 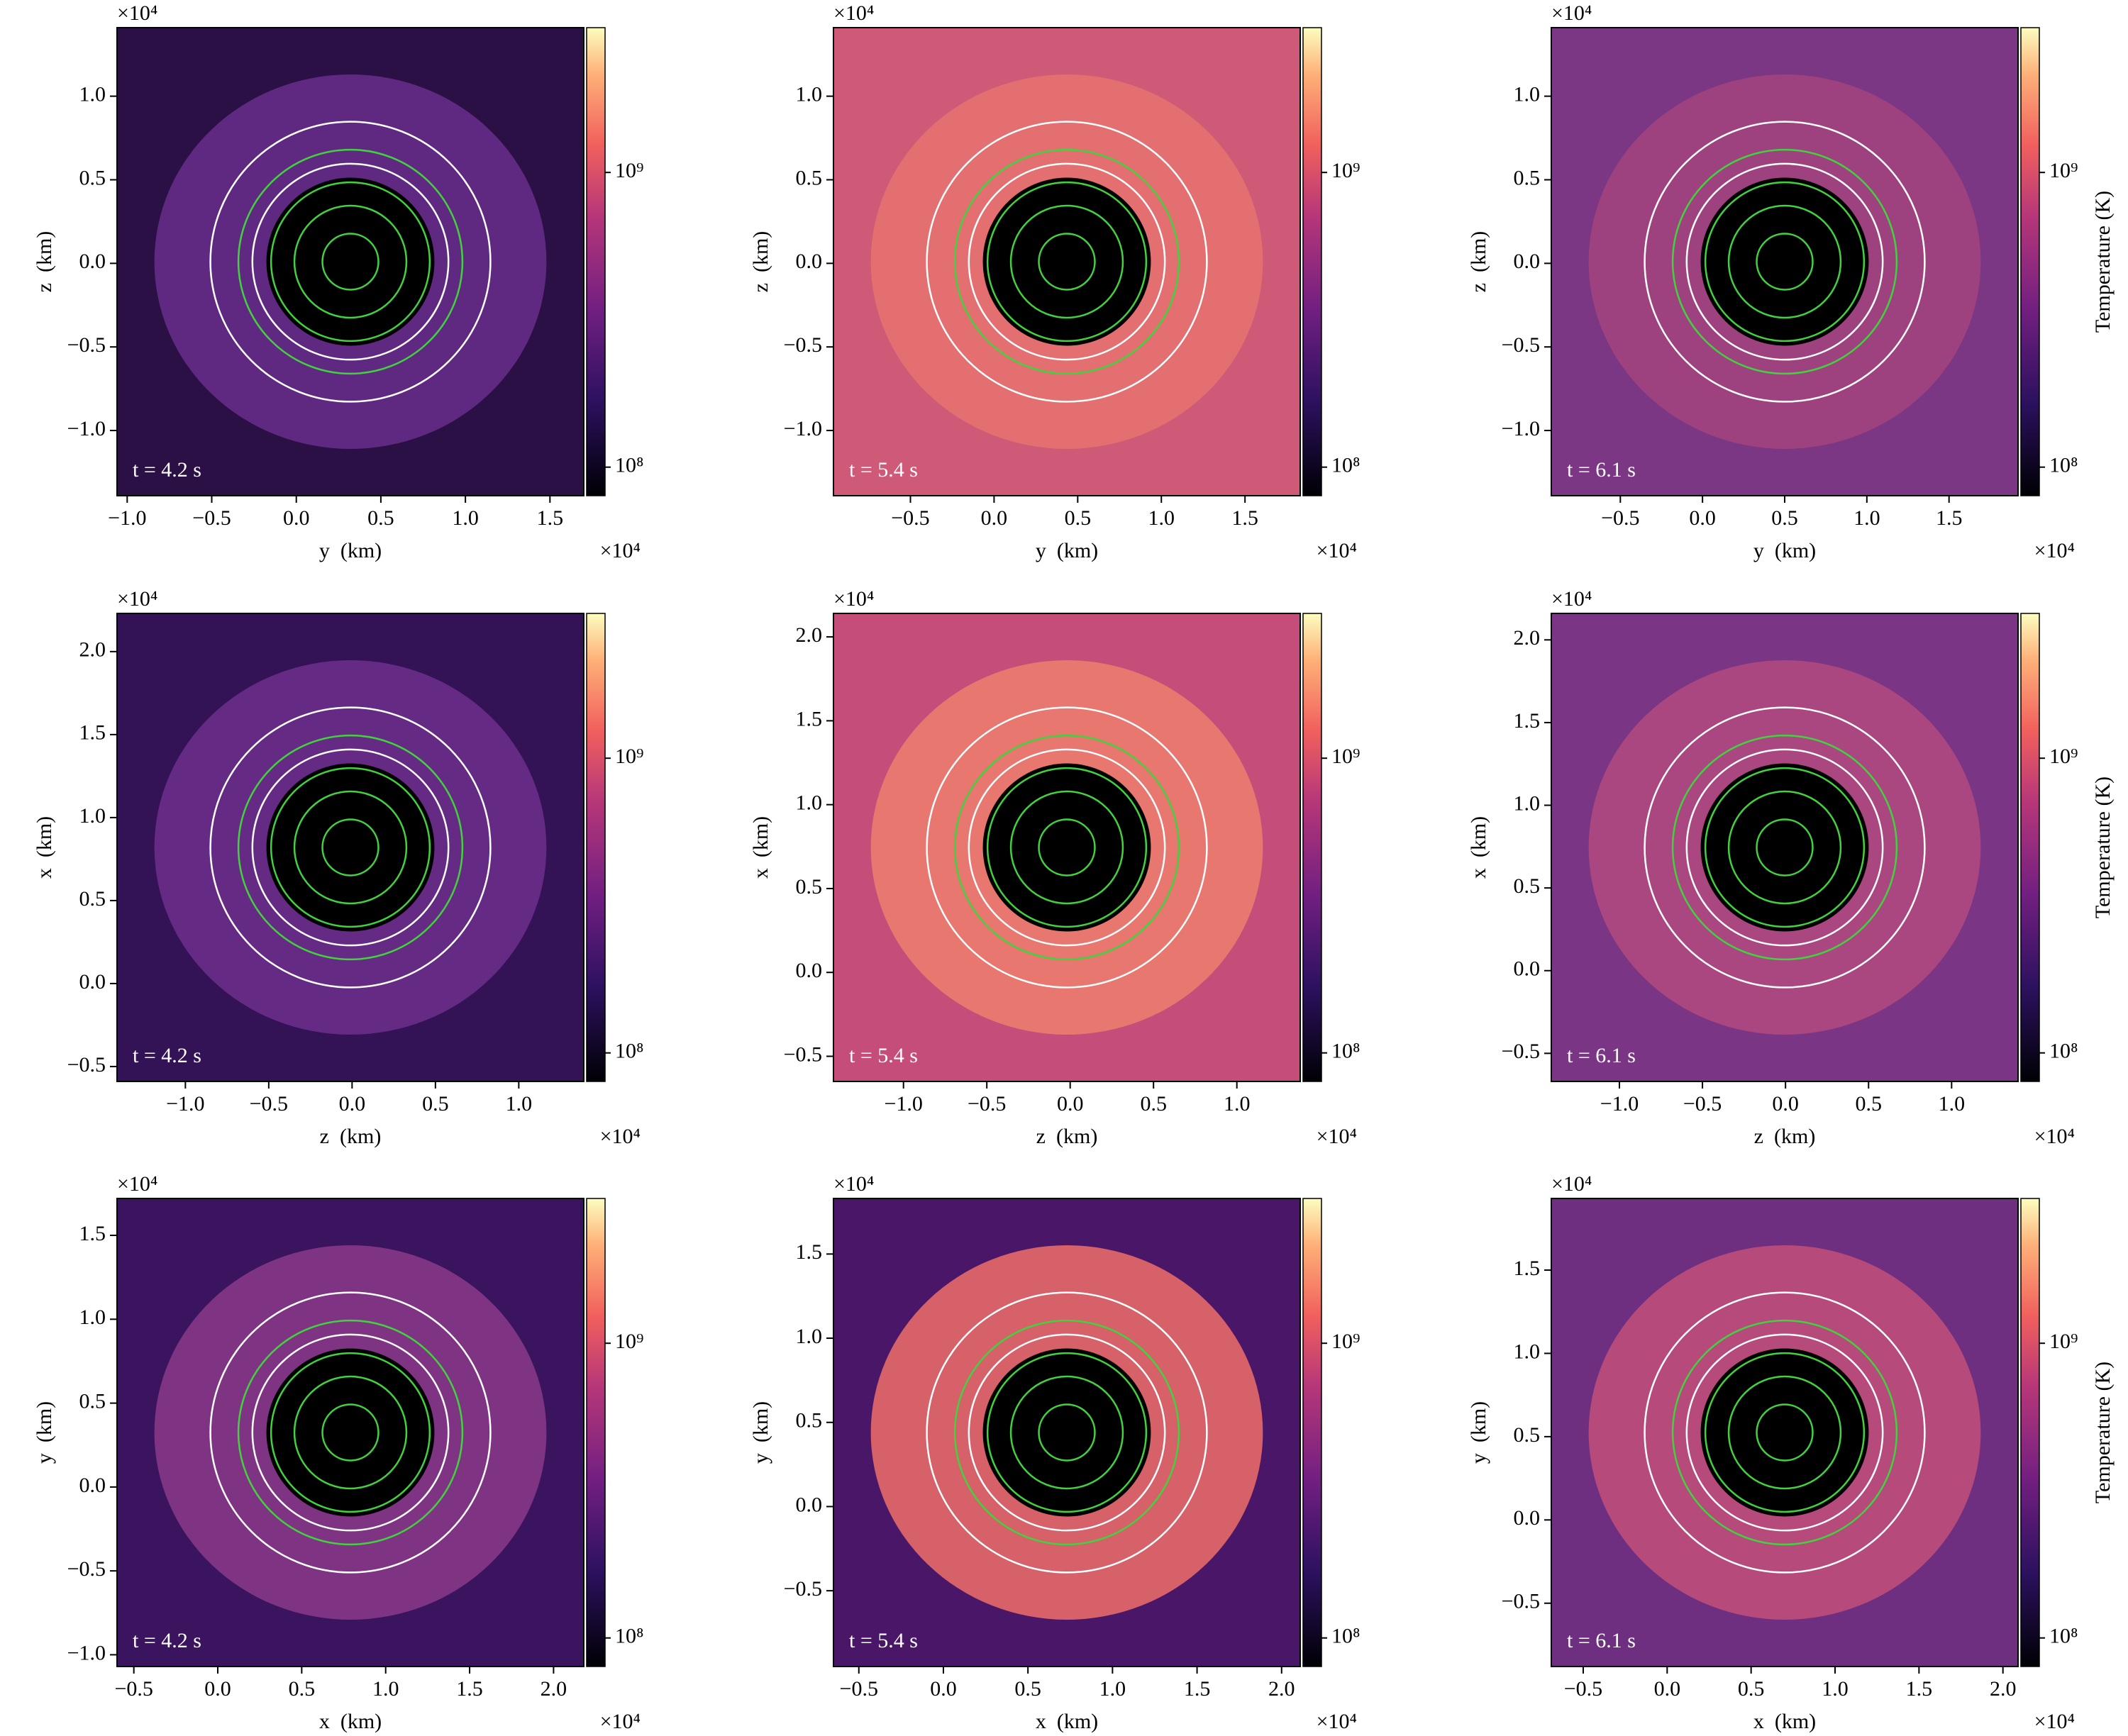 What do you see at coordinates (2103, 262) in the screenshot?
I see `colorbar-label: Temperature (K)` at bounding box center [2103, 262].